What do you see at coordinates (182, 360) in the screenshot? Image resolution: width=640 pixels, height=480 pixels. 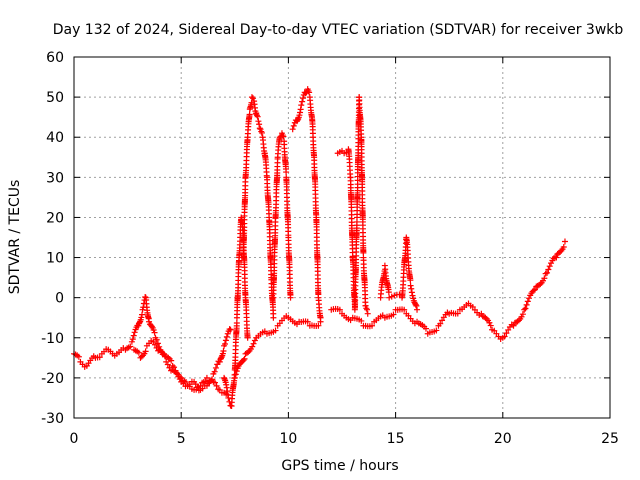 I see `series-early-trace-b` at bounding box center [182, 360].